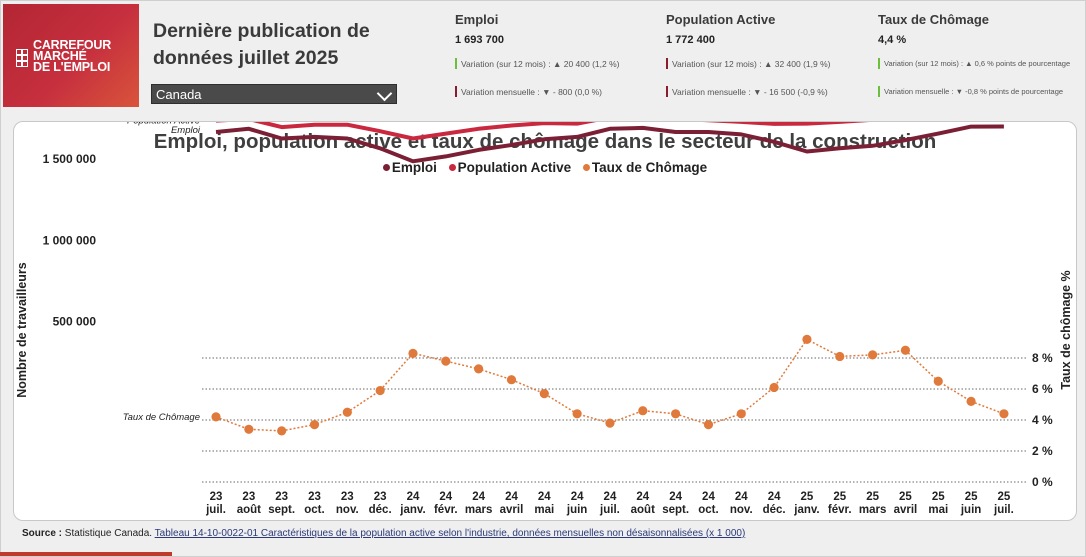  I want to click on region-select: Canada, so click(274, 94).